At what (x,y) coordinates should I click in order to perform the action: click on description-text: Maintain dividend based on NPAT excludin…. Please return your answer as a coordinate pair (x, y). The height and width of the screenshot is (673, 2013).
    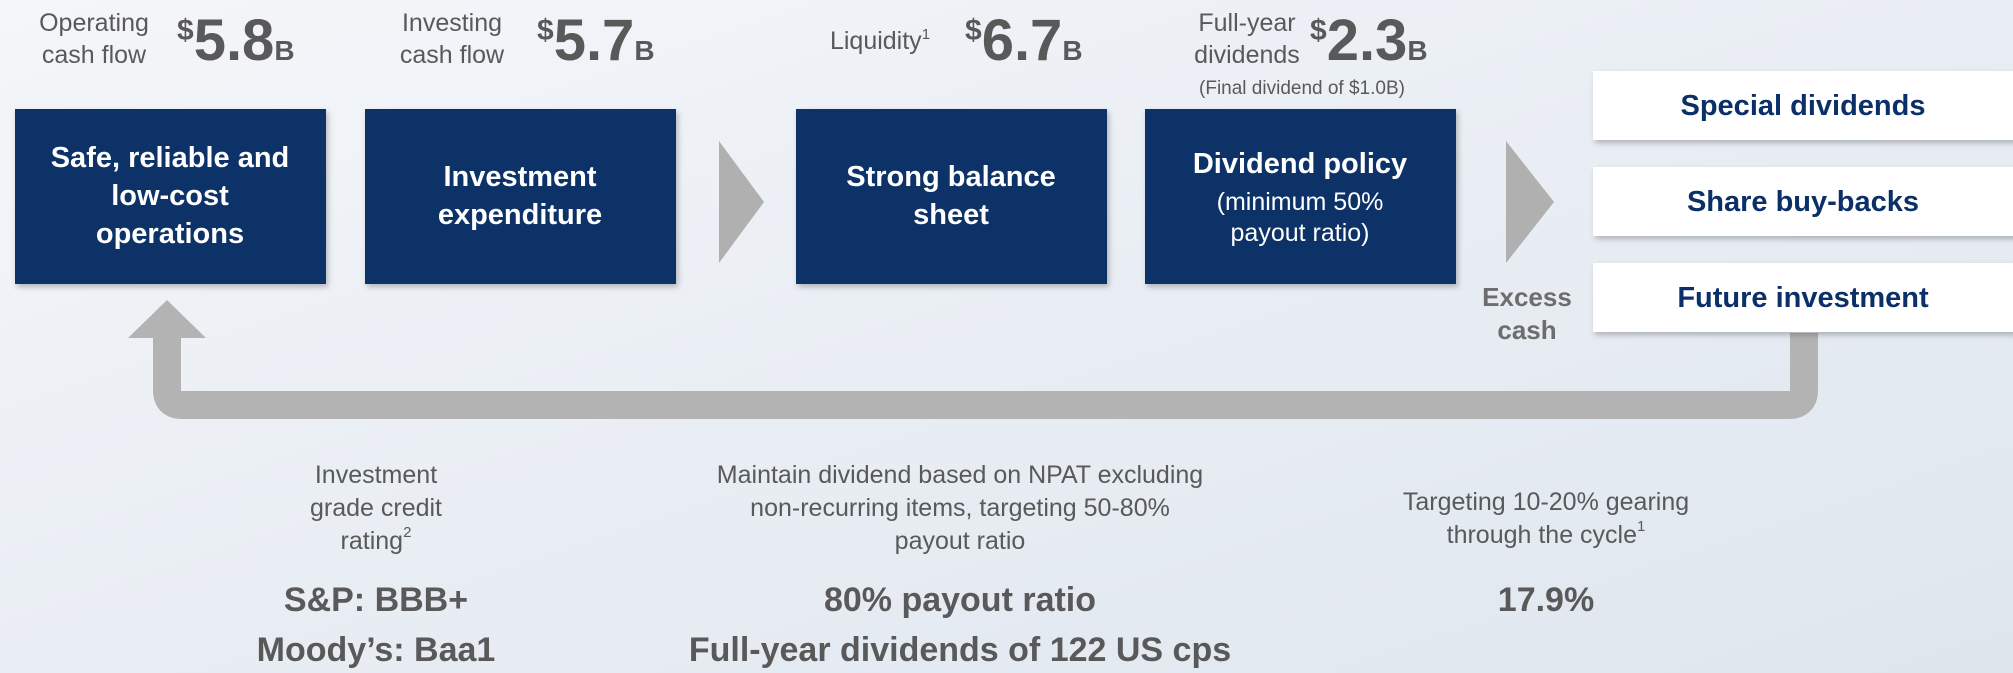
    Looking at the image, I should click on (960, 475).